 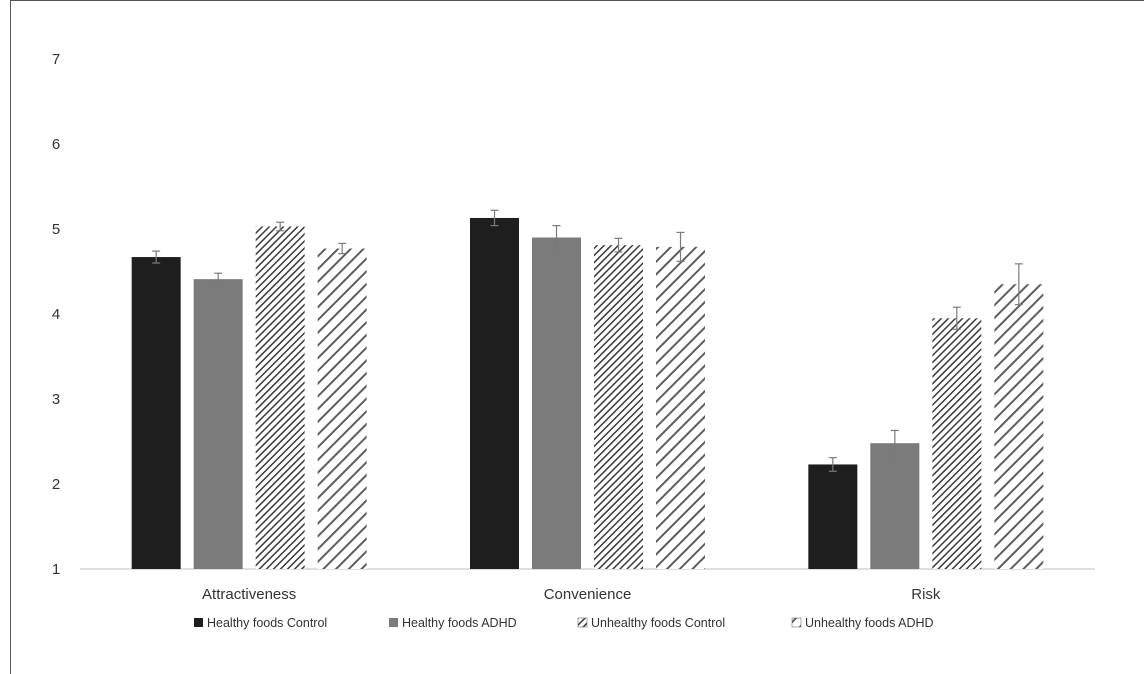 I want to click on category-label: Attractiveness, so click(x=249, y=594).